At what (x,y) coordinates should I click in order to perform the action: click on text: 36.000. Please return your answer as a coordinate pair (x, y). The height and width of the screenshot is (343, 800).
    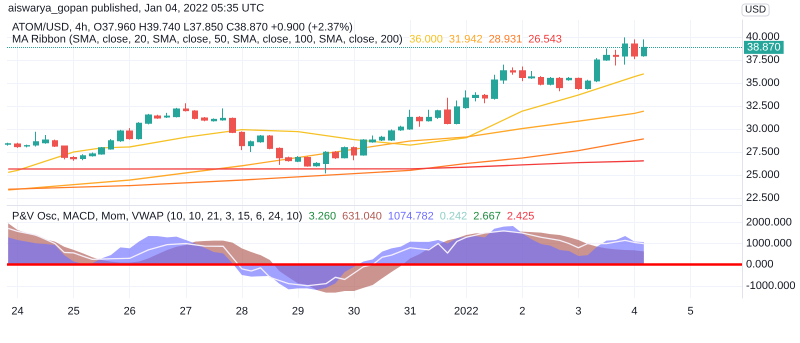
    Looking at the image, I should click on (426, 40).